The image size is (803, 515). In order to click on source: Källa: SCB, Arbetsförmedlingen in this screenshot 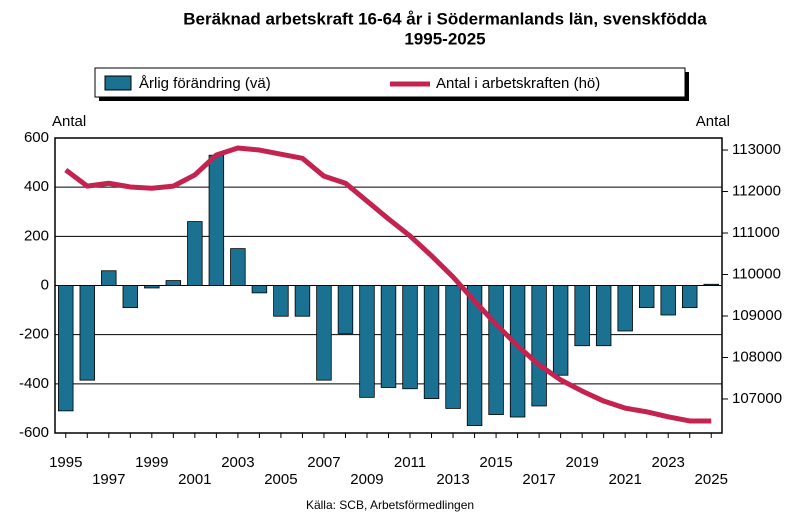, I will do `click(390, 505)`.